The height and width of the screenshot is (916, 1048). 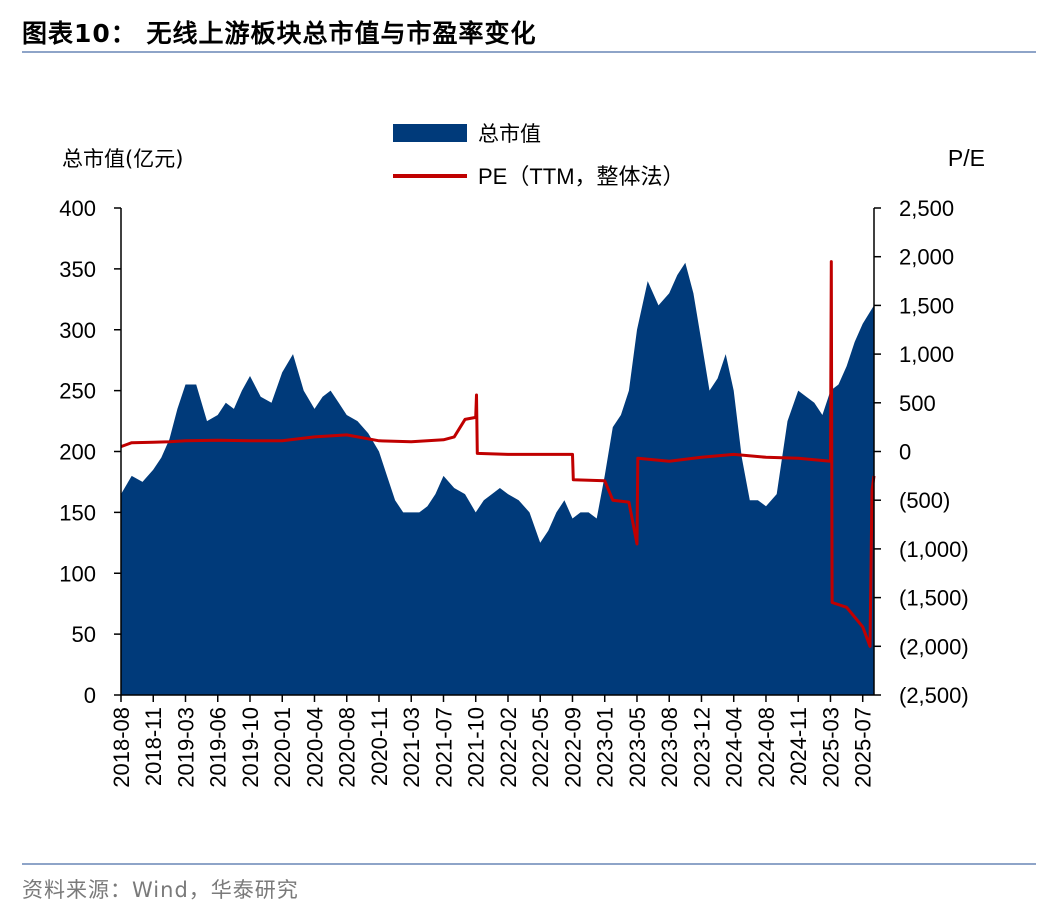 I want to click on right-tick-label: (500), so click(x=924, y=500).